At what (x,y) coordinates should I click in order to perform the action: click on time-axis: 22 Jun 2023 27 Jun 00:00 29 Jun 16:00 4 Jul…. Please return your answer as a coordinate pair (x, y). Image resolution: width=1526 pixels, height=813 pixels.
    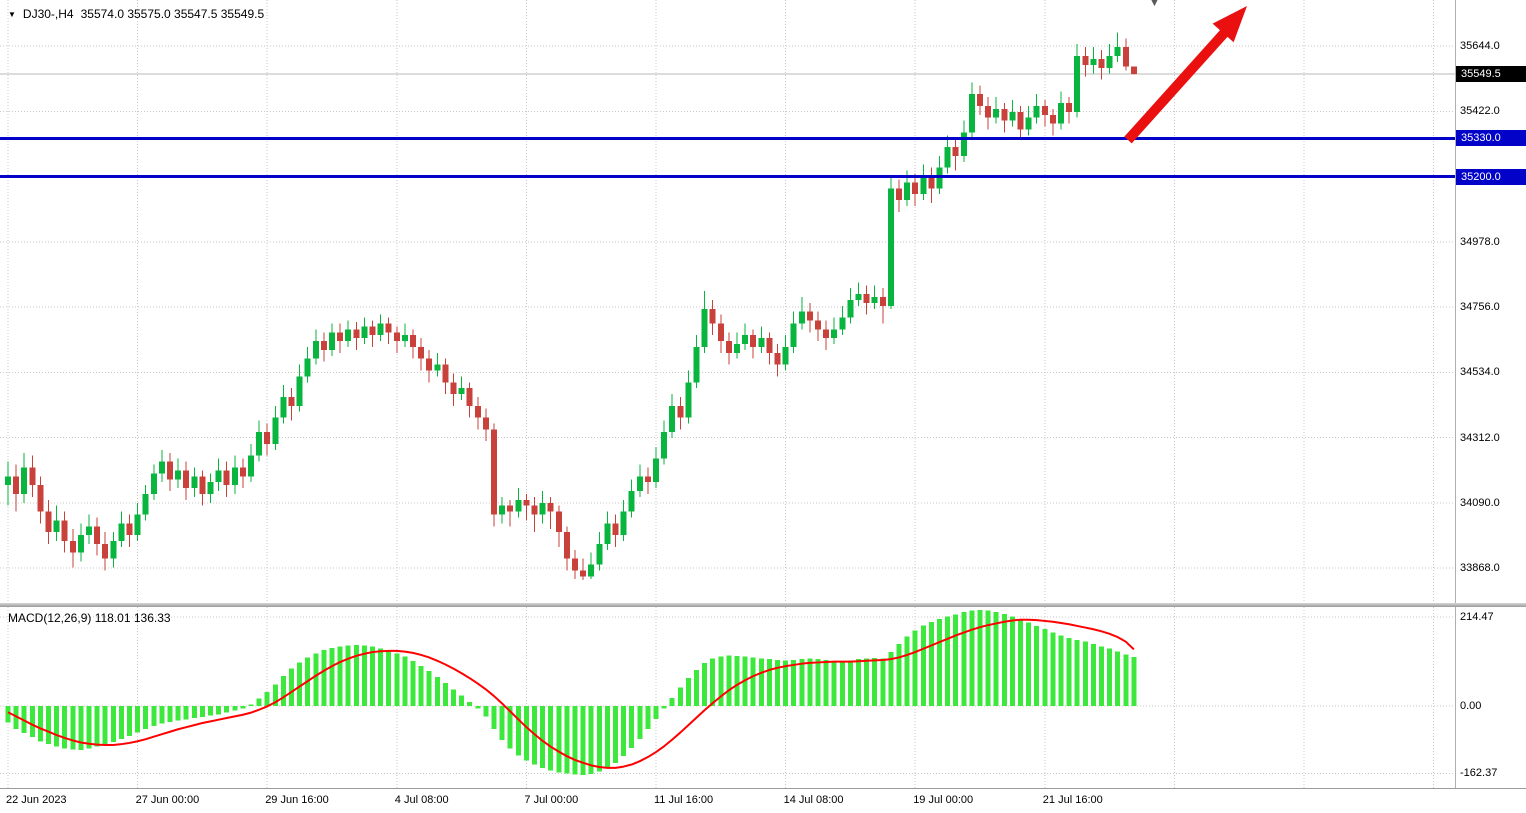
    Looking at the image, I should click on (763, 800).